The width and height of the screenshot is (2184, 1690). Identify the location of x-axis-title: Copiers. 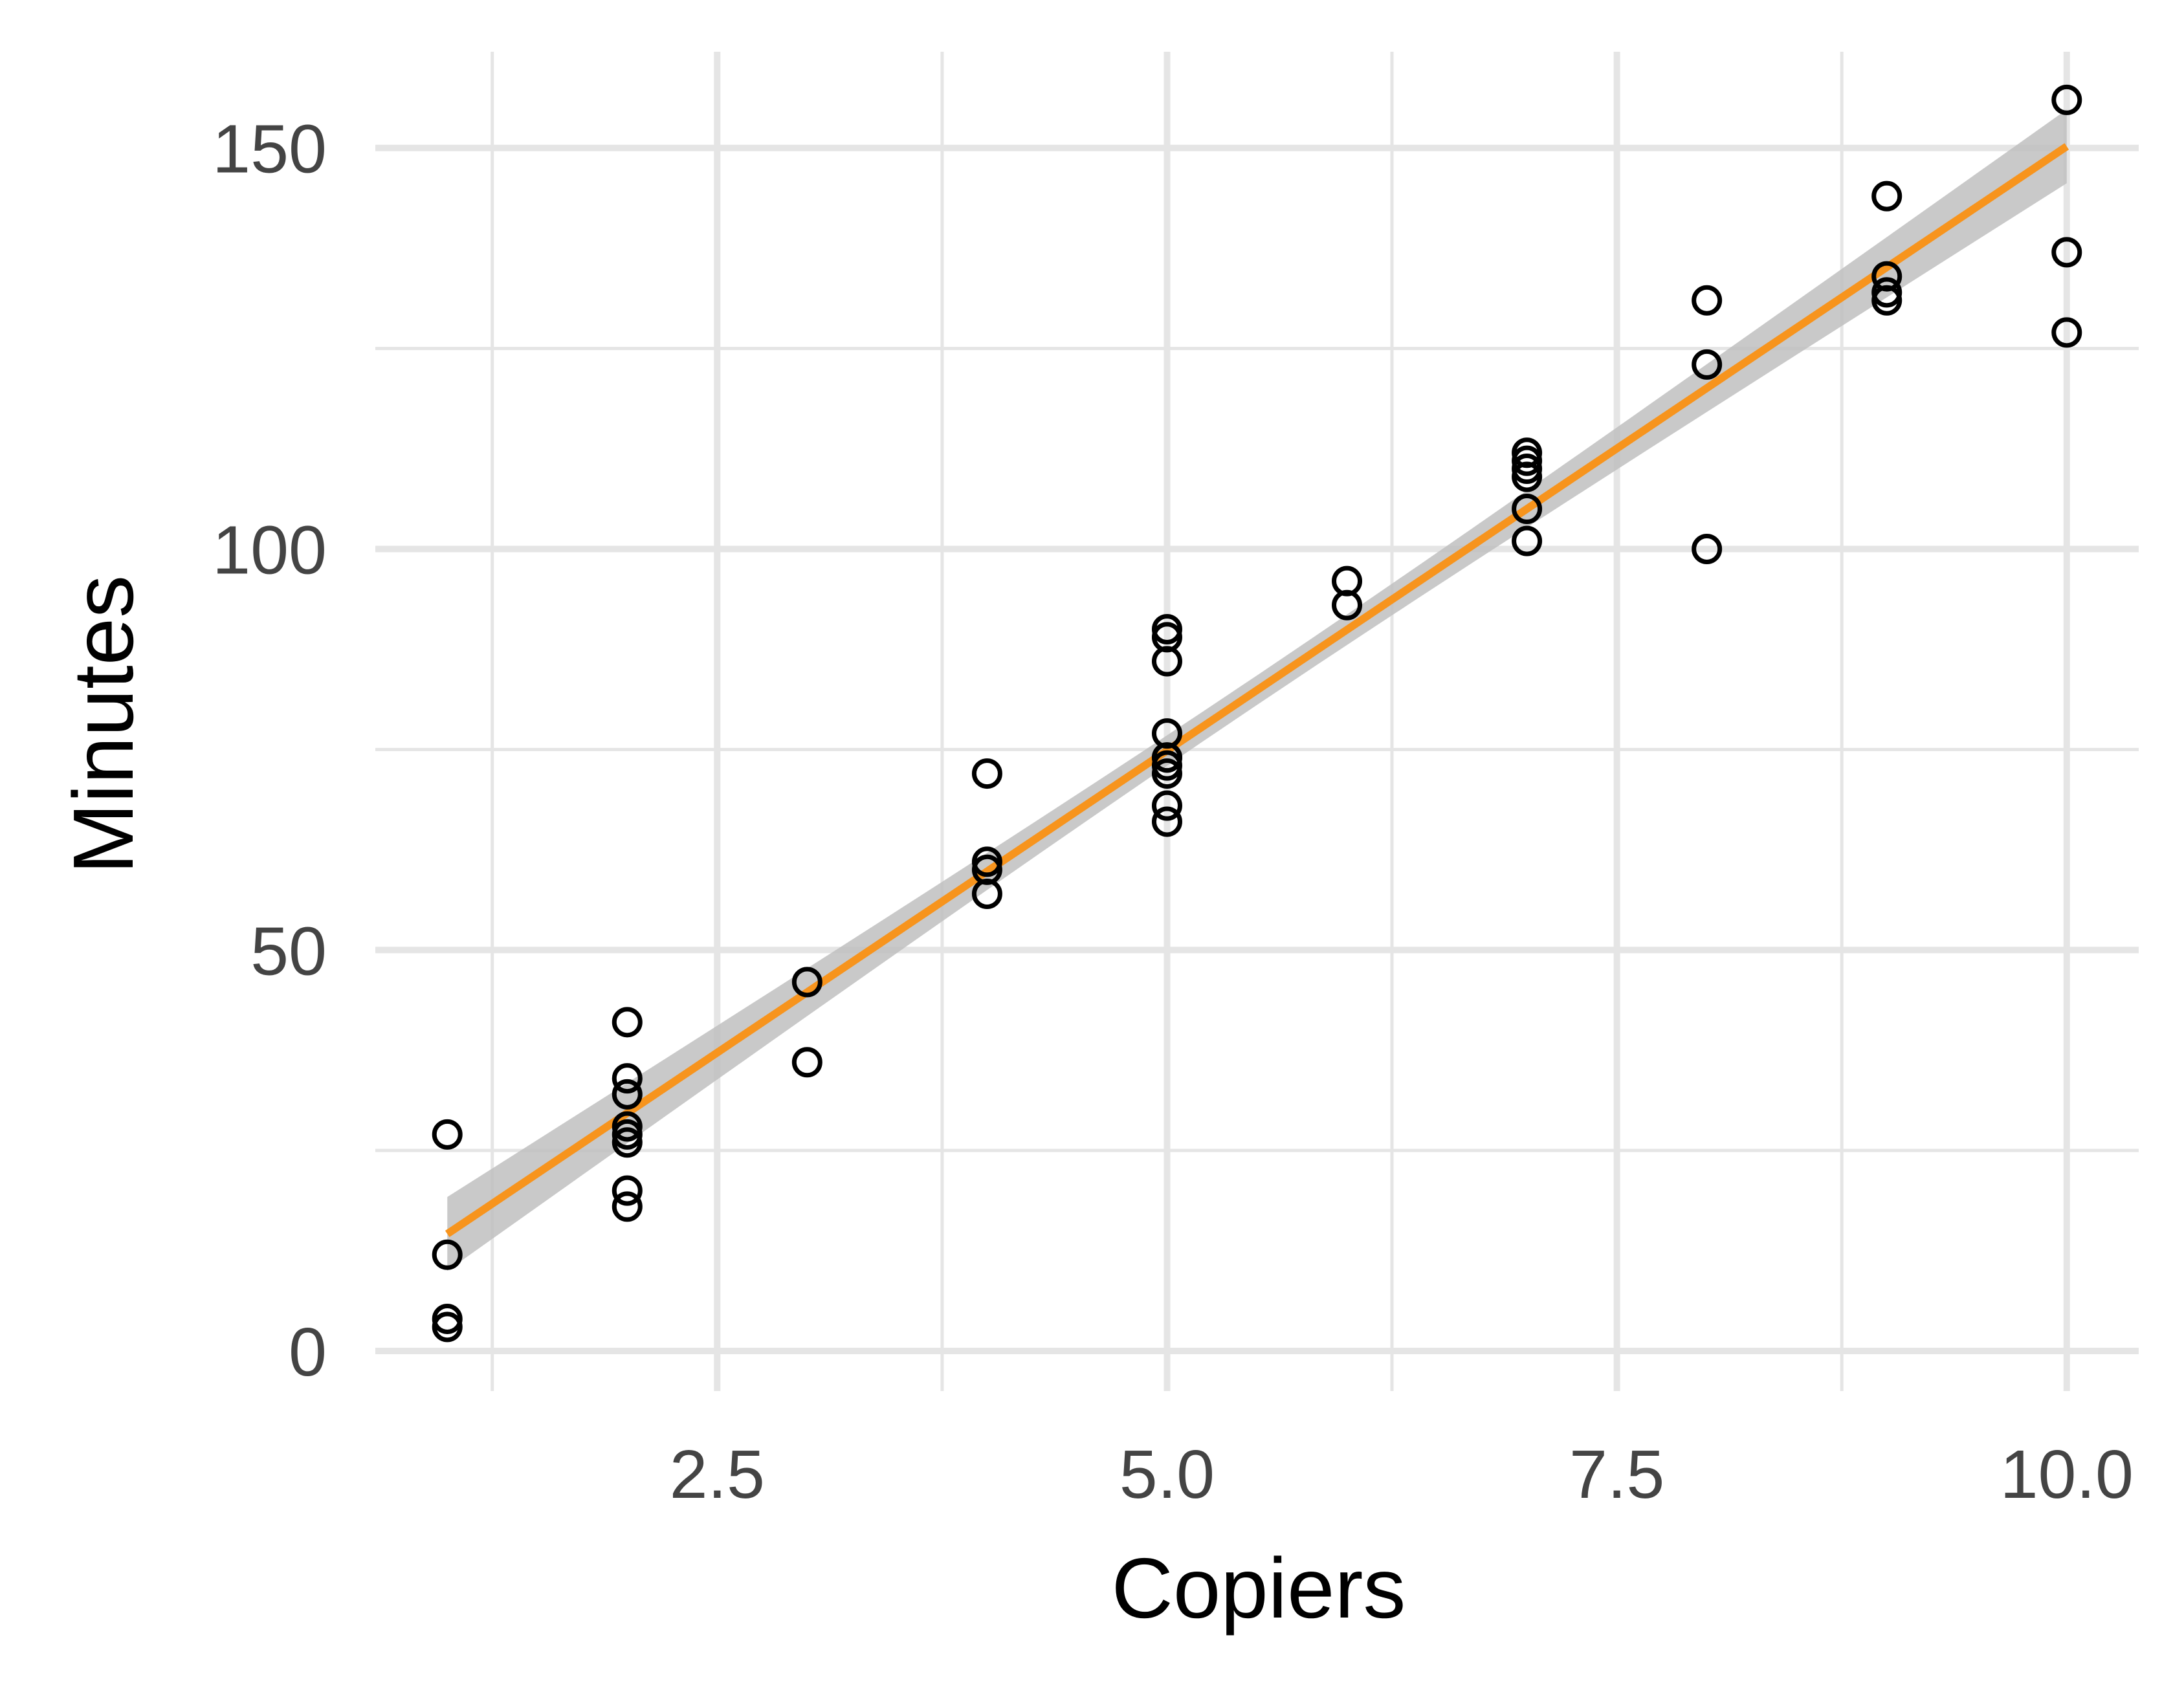
(1259, 1588).